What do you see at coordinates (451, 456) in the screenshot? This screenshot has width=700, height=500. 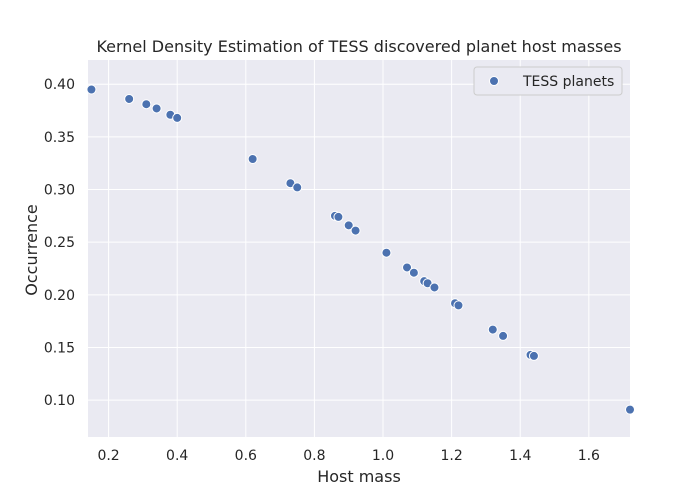 I see `x-tick-label: 1.2` at bounding box center [451, 456].